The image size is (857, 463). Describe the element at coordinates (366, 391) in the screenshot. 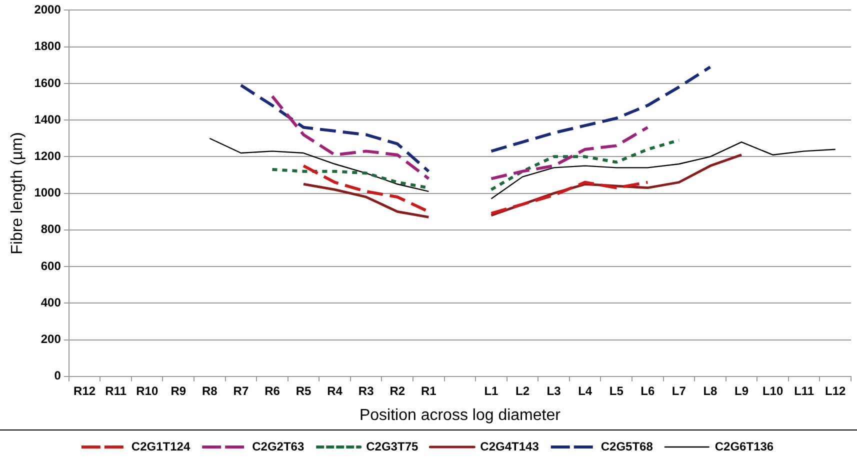

I see `x-tick-label: R3` at that location.